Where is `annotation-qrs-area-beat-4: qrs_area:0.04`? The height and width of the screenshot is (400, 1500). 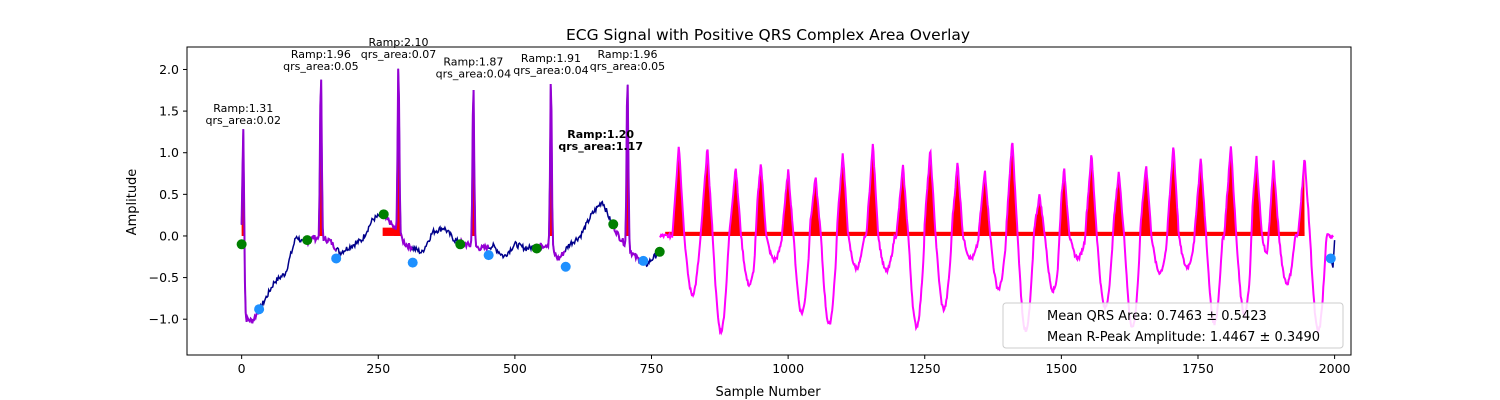 annotation-qrs-area-beat-4: qrs_area:0.04 is located at coordinates (473, 73).